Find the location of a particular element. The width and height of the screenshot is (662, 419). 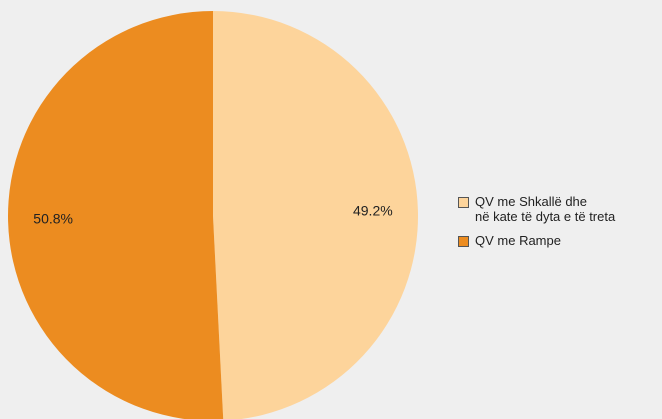

data-label: 49.2% is located at coordinates (373, 211).